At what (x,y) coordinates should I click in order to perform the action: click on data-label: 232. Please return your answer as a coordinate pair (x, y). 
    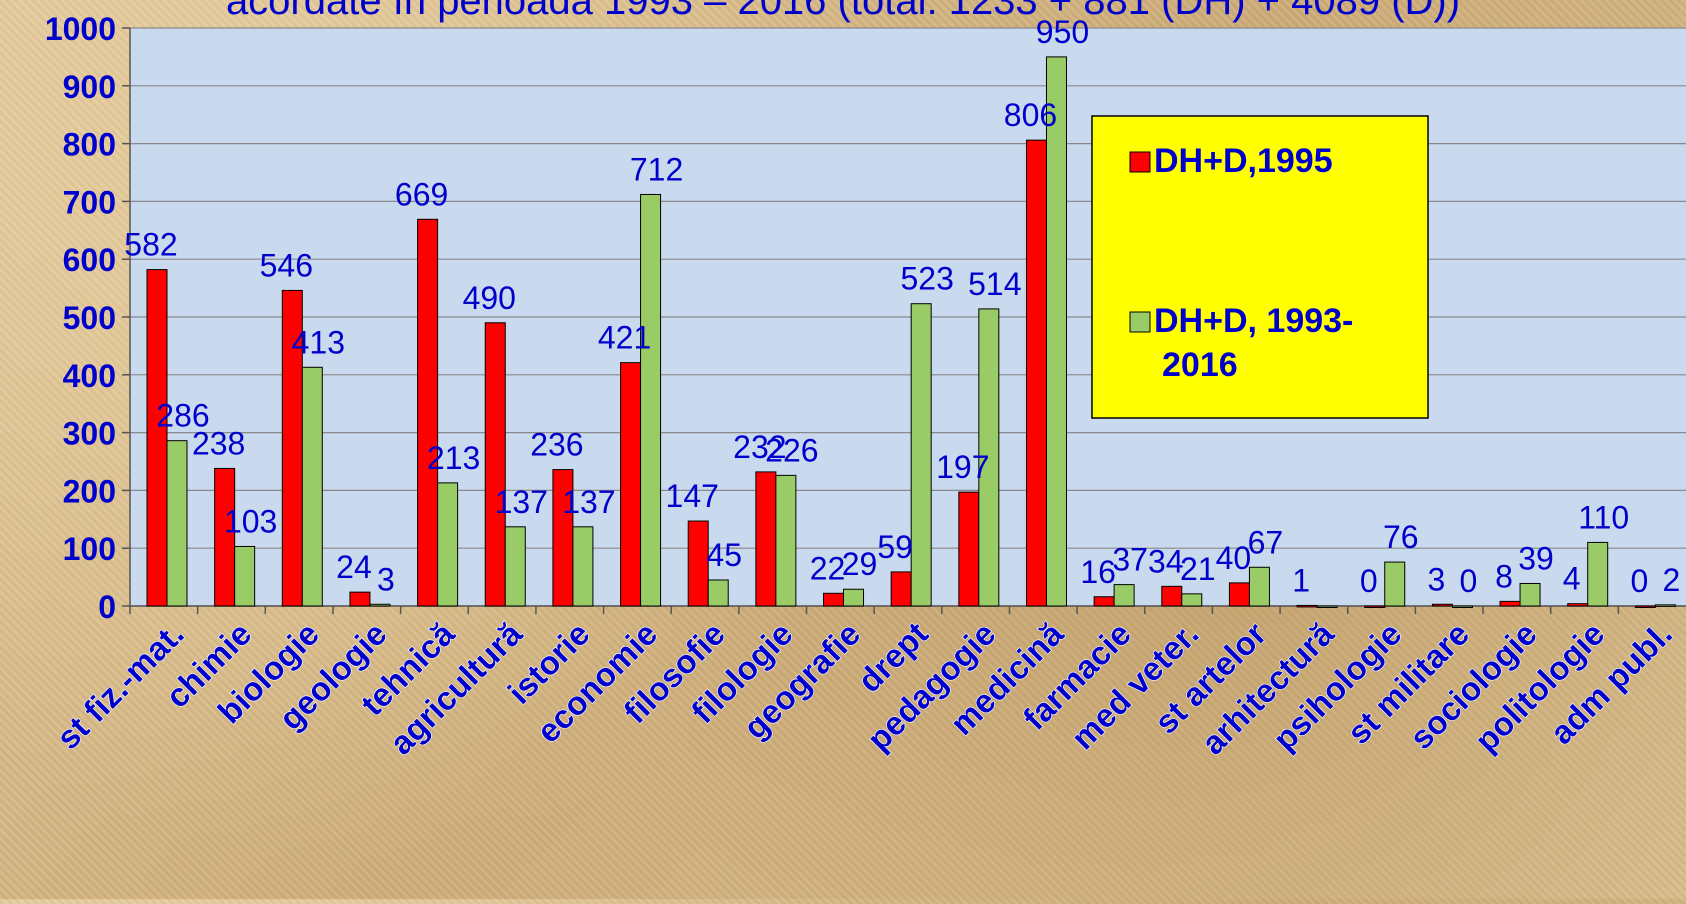
    Looking at the image, I should click on (759, 447).